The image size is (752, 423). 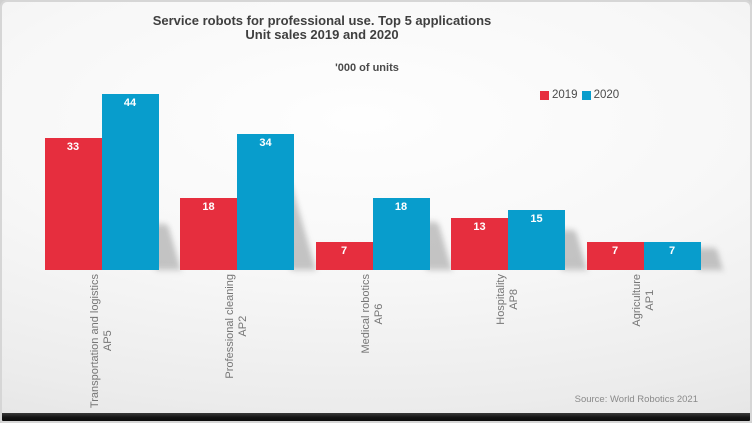 I want to click on legend-swatch-2019, so click(x=544, y=95).